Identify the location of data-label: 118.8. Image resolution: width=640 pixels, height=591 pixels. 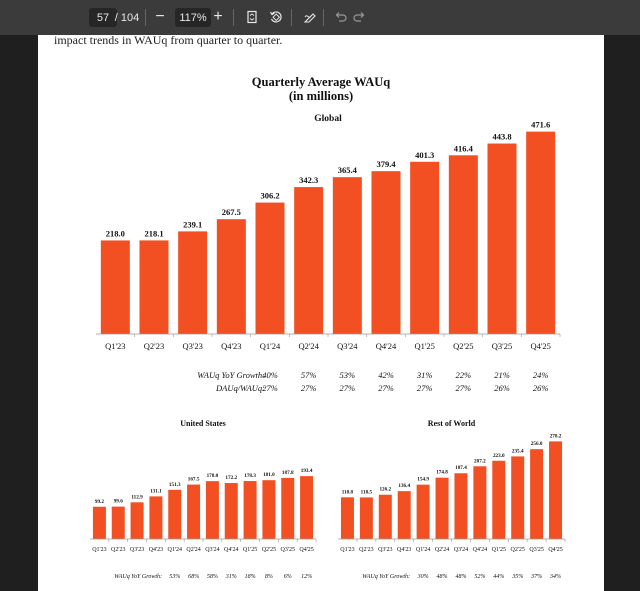
(348, 492).